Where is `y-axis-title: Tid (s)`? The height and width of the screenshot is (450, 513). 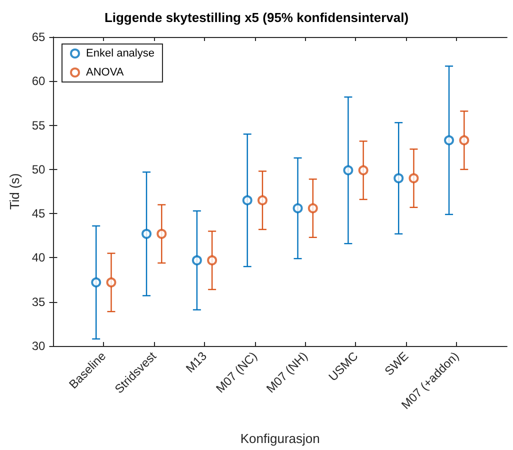 y-axis-title: Tid (s) is located at coordinates (14, 191).